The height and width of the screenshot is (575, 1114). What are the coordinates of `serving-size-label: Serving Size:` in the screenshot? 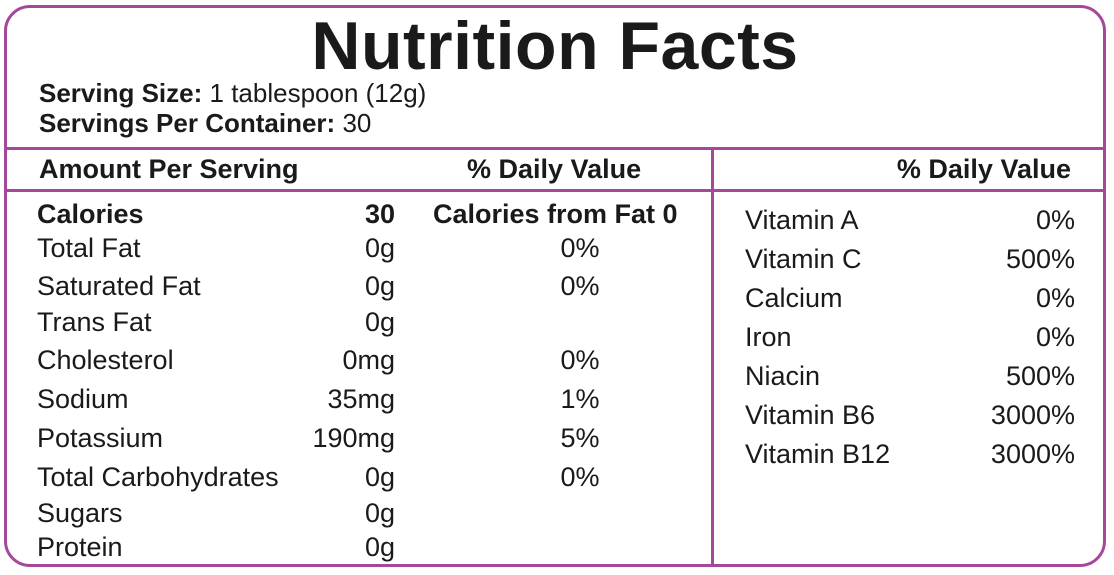 It's located at (121, 93).